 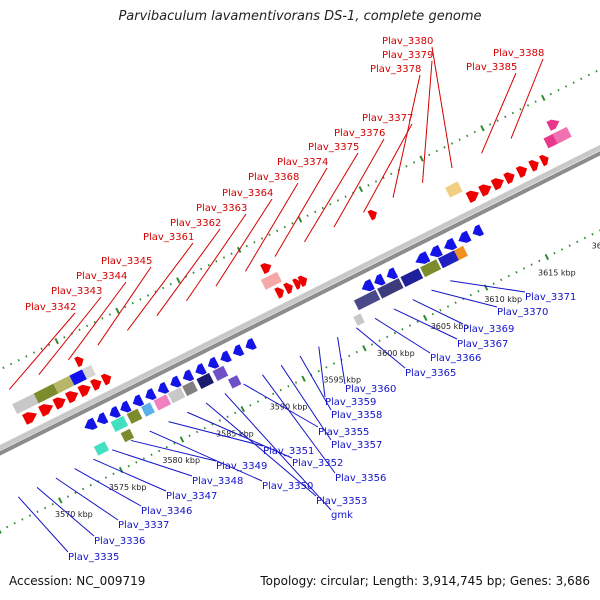 I want to click on gene-label-bottom: Plav_3346, so click(x=166, y=511).